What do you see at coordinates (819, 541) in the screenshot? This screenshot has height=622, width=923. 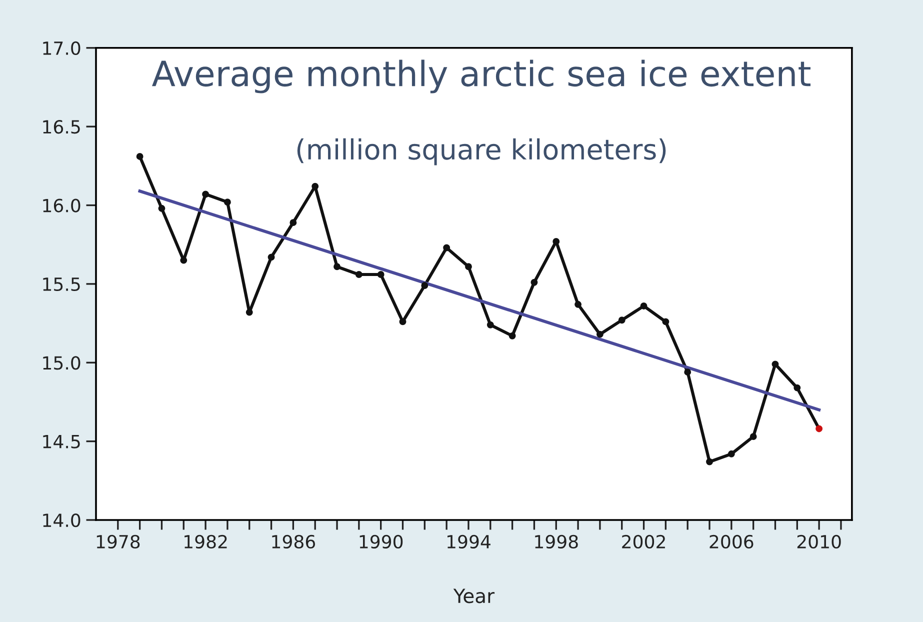 I see `x-tick-label: 2010` at bounding box center [819, 541].